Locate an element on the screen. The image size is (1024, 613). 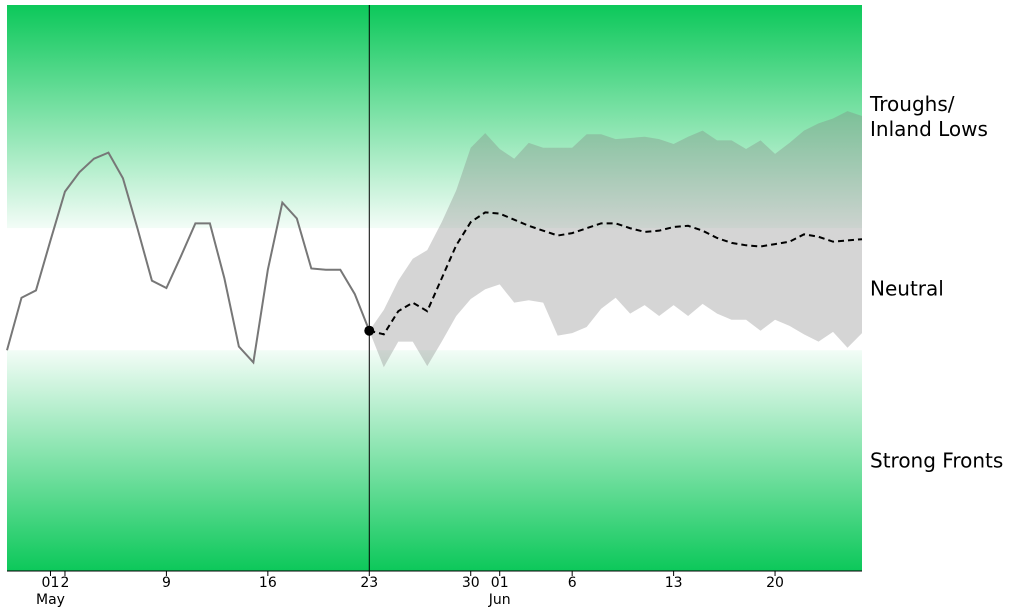
x-tick-label: 13 is located at coordinates (674, 583).